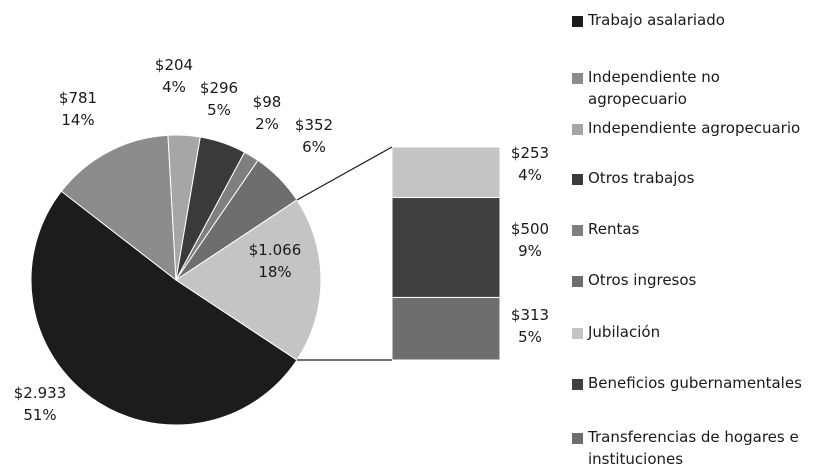 The height and width of the screenshot is (466, 823). I want to click on pie-slice-transferencias-agrupado-, so click(248, 280).